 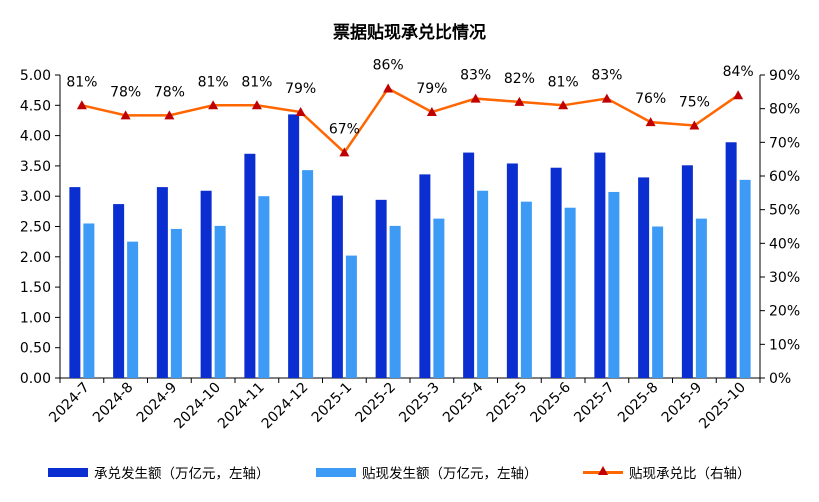 I want to click on y-left-tick-label: 3.50, so click(x=35, y=167).